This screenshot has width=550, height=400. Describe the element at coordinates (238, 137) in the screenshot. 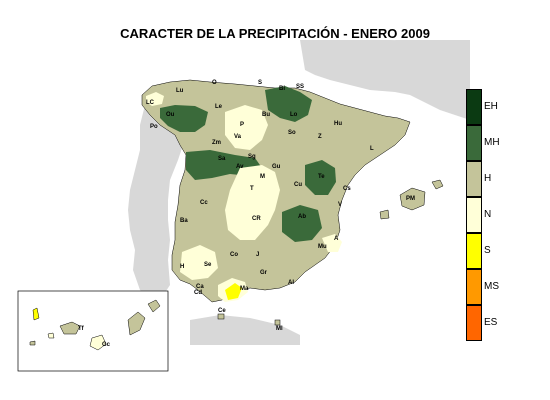

I see `city-Va: Va` at that location.